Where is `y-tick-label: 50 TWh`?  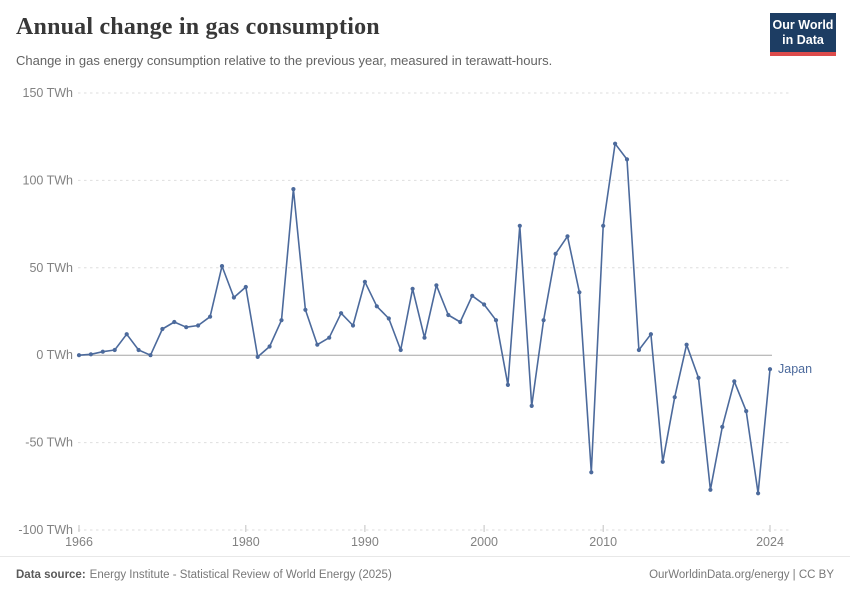 y-tick-label: 50 TWh is located at coordinates (51, 268).